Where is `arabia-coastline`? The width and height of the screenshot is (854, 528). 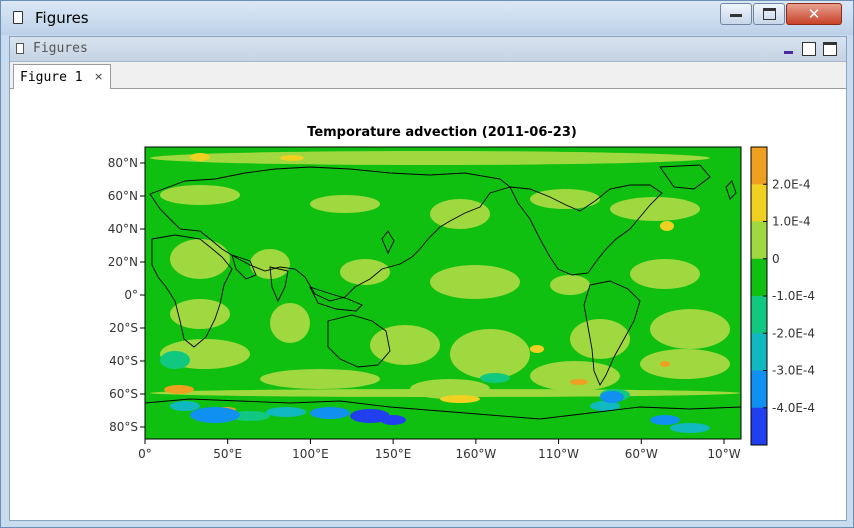 arabia-coastline is located at coordinates (244, 267).